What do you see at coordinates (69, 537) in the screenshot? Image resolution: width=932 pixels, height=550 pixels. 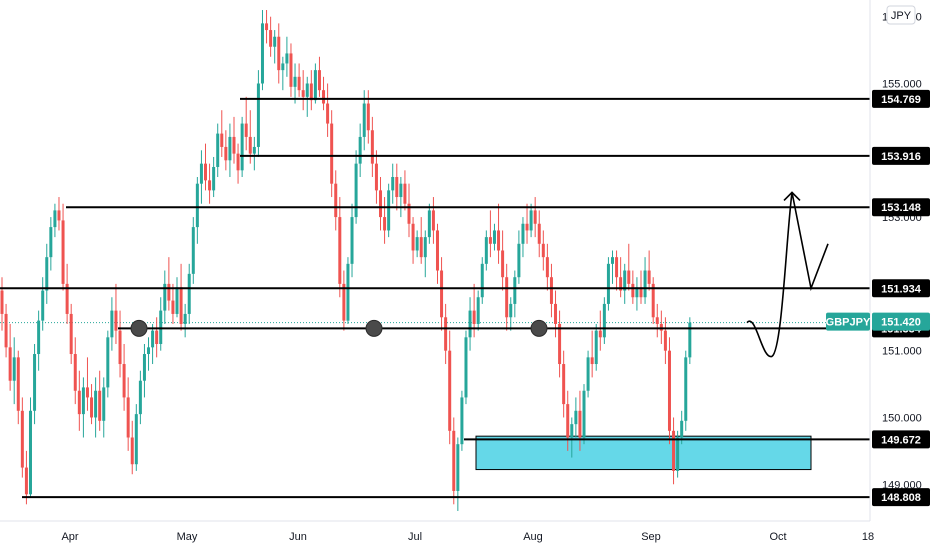 I see `time-tick-label: Apr` at bounding box center [69, 537].